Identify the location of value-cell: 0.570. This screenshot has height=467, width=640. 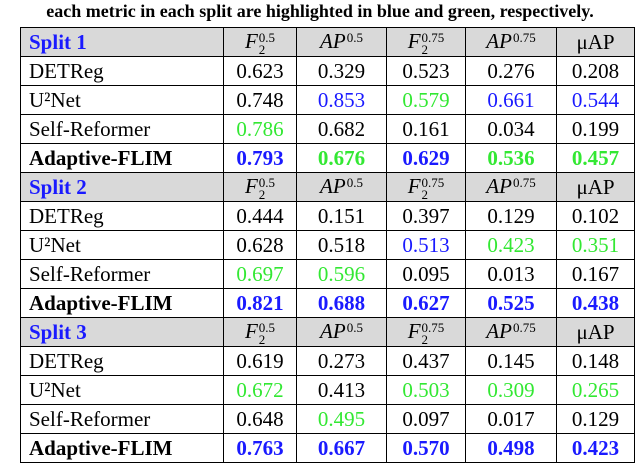
(426, 448).